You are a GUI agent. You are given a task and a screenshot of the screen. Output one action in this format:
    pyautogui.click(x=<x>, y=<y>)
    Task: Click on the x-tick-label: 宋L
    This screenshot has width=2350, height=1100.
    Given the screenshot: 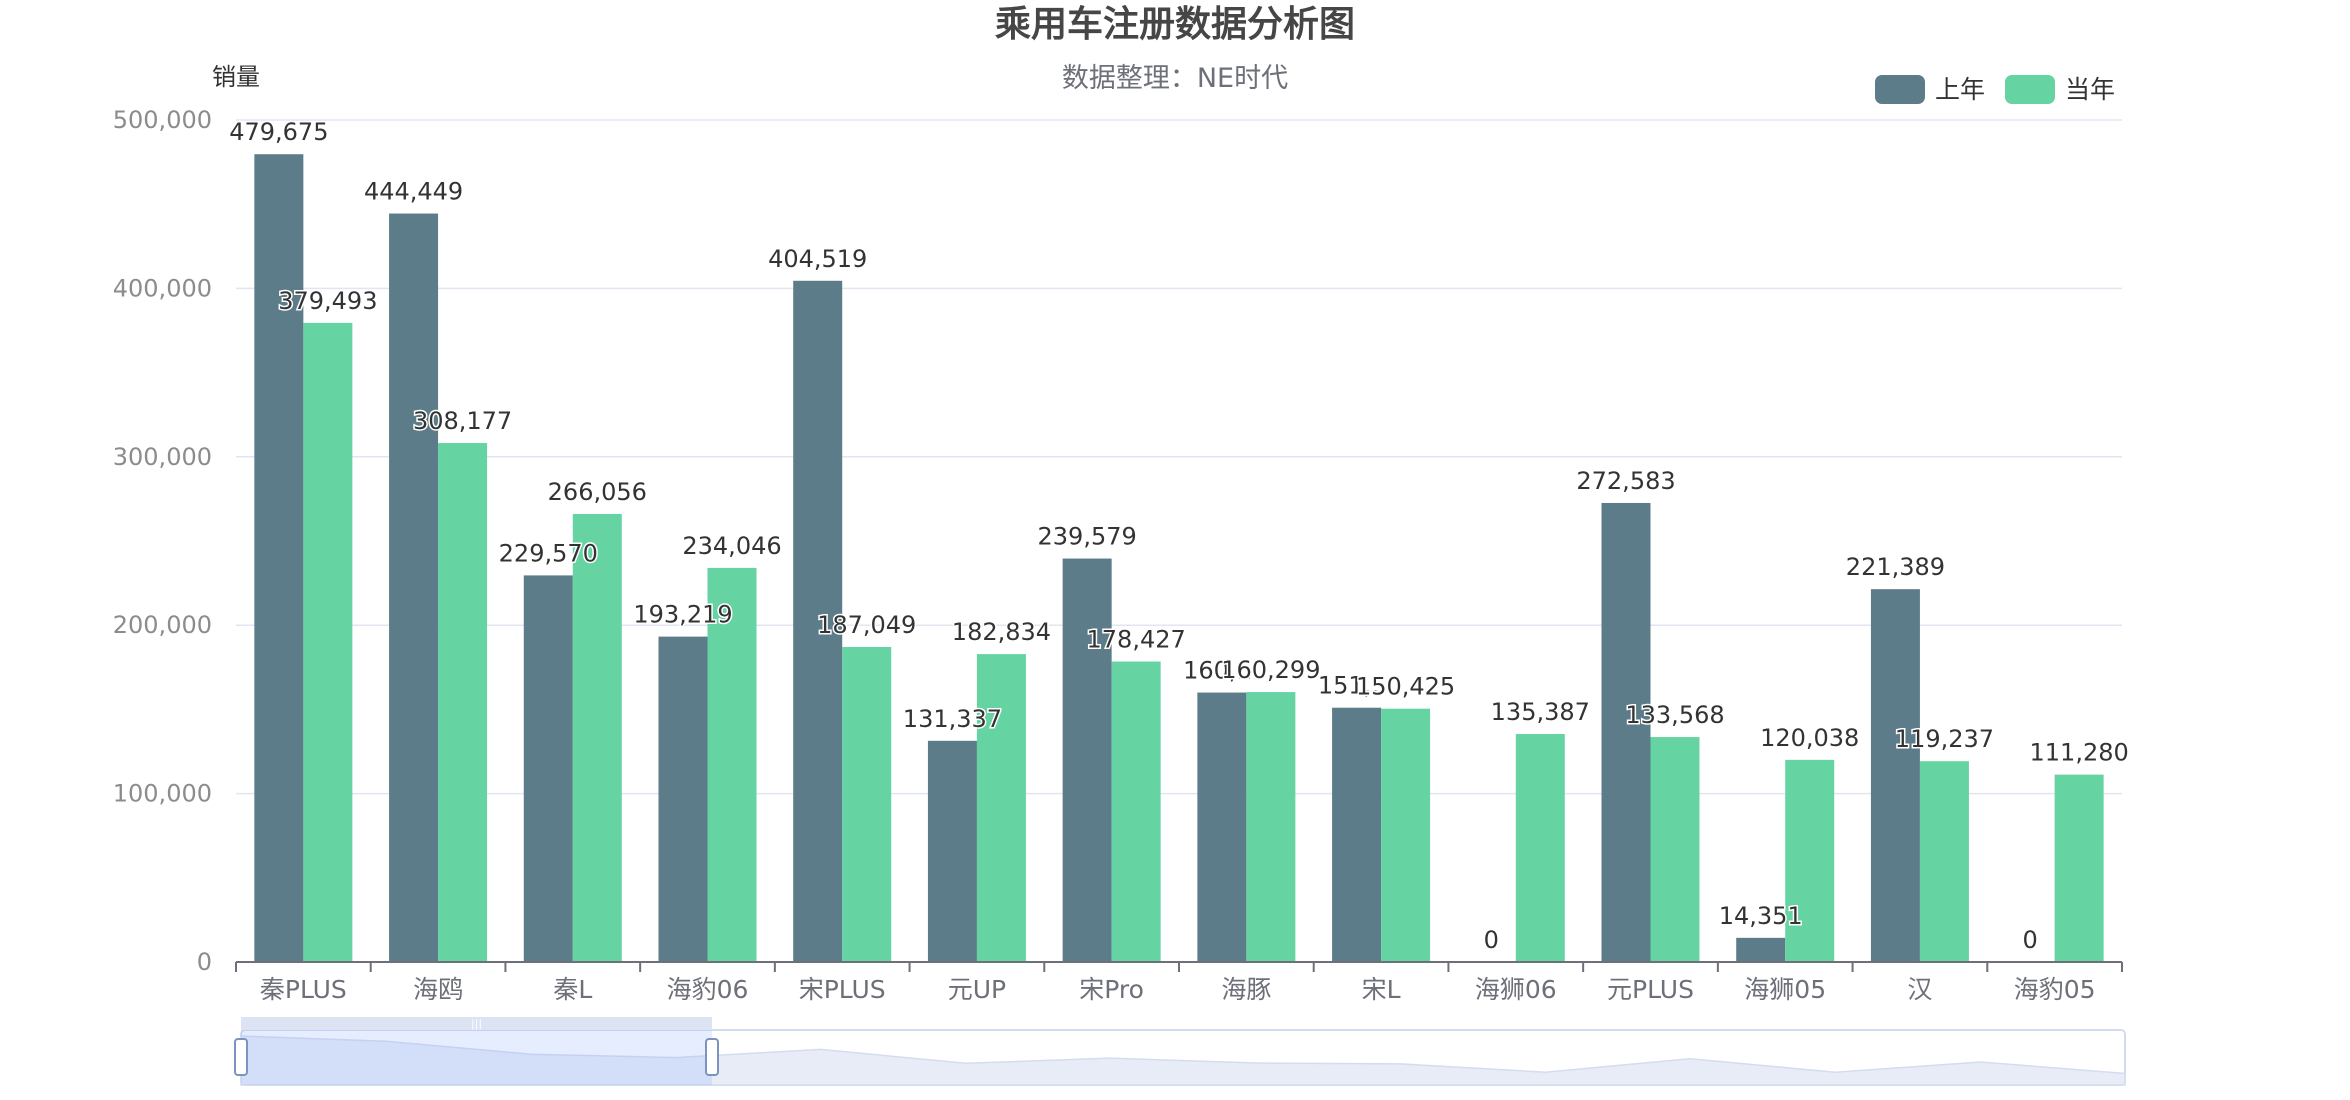 What is the action you would take?
    pyautogui.click(x=1381, y=989)
    